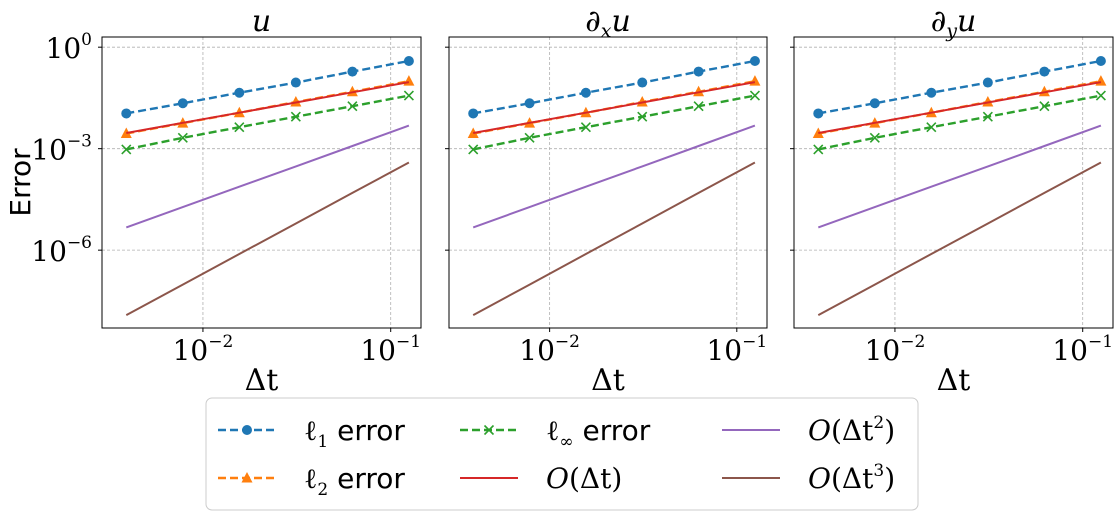 Image resolution: width=1119 pixels, height=516 pixels. I want to click on legend-frame, so click(562, 454).